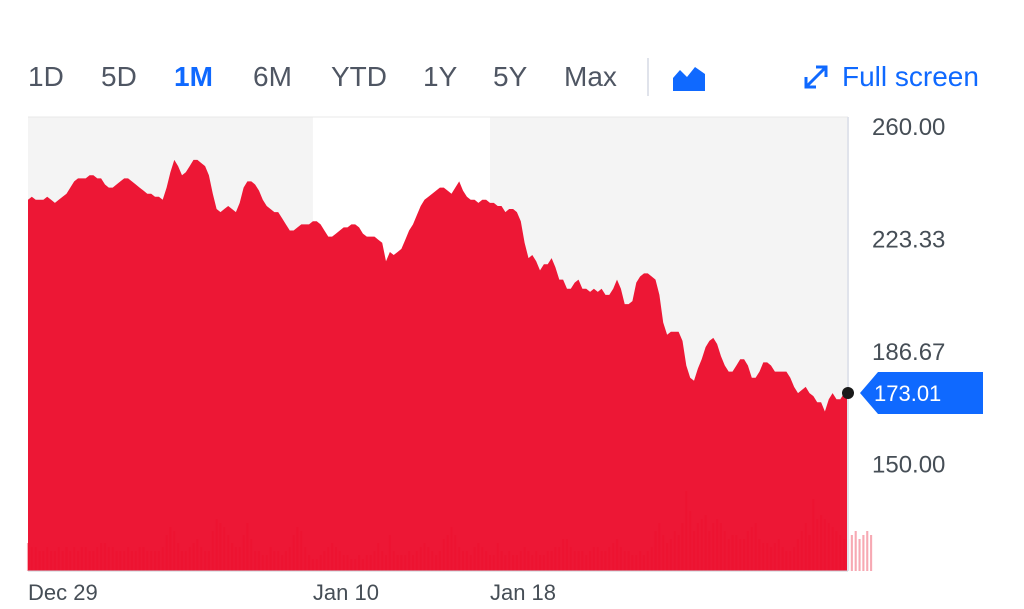  What do you see at coordinates (848, 393) in the screenshot?
I see `last-price-dot` at bounding box center [848, 393].